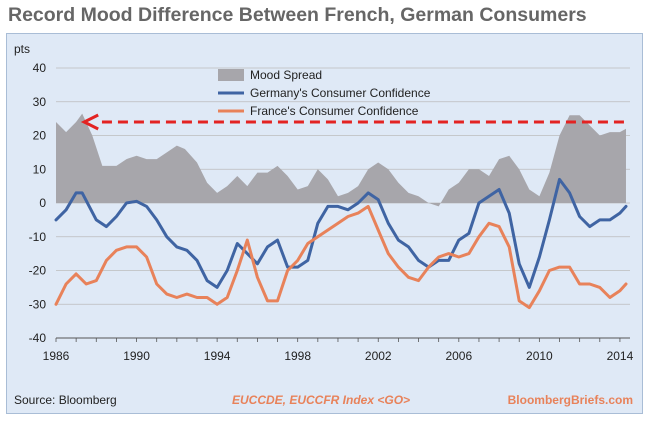 The width and height of the screenshot is (653, 428). I want to click on y-axis-label: pts, so click(22, 49).